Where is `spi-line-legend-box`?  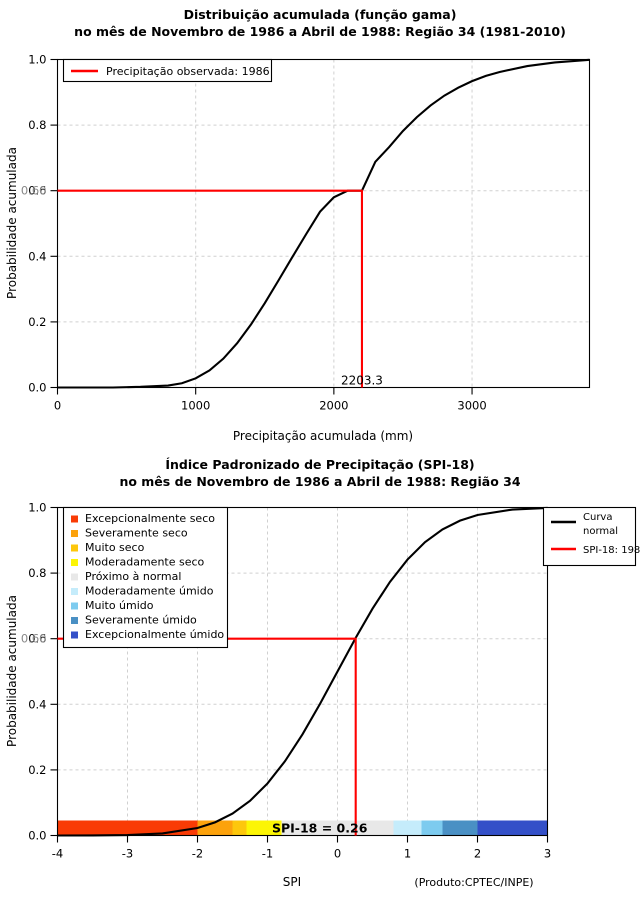 spi-line-legend-box is located at coordinates (589, 536).